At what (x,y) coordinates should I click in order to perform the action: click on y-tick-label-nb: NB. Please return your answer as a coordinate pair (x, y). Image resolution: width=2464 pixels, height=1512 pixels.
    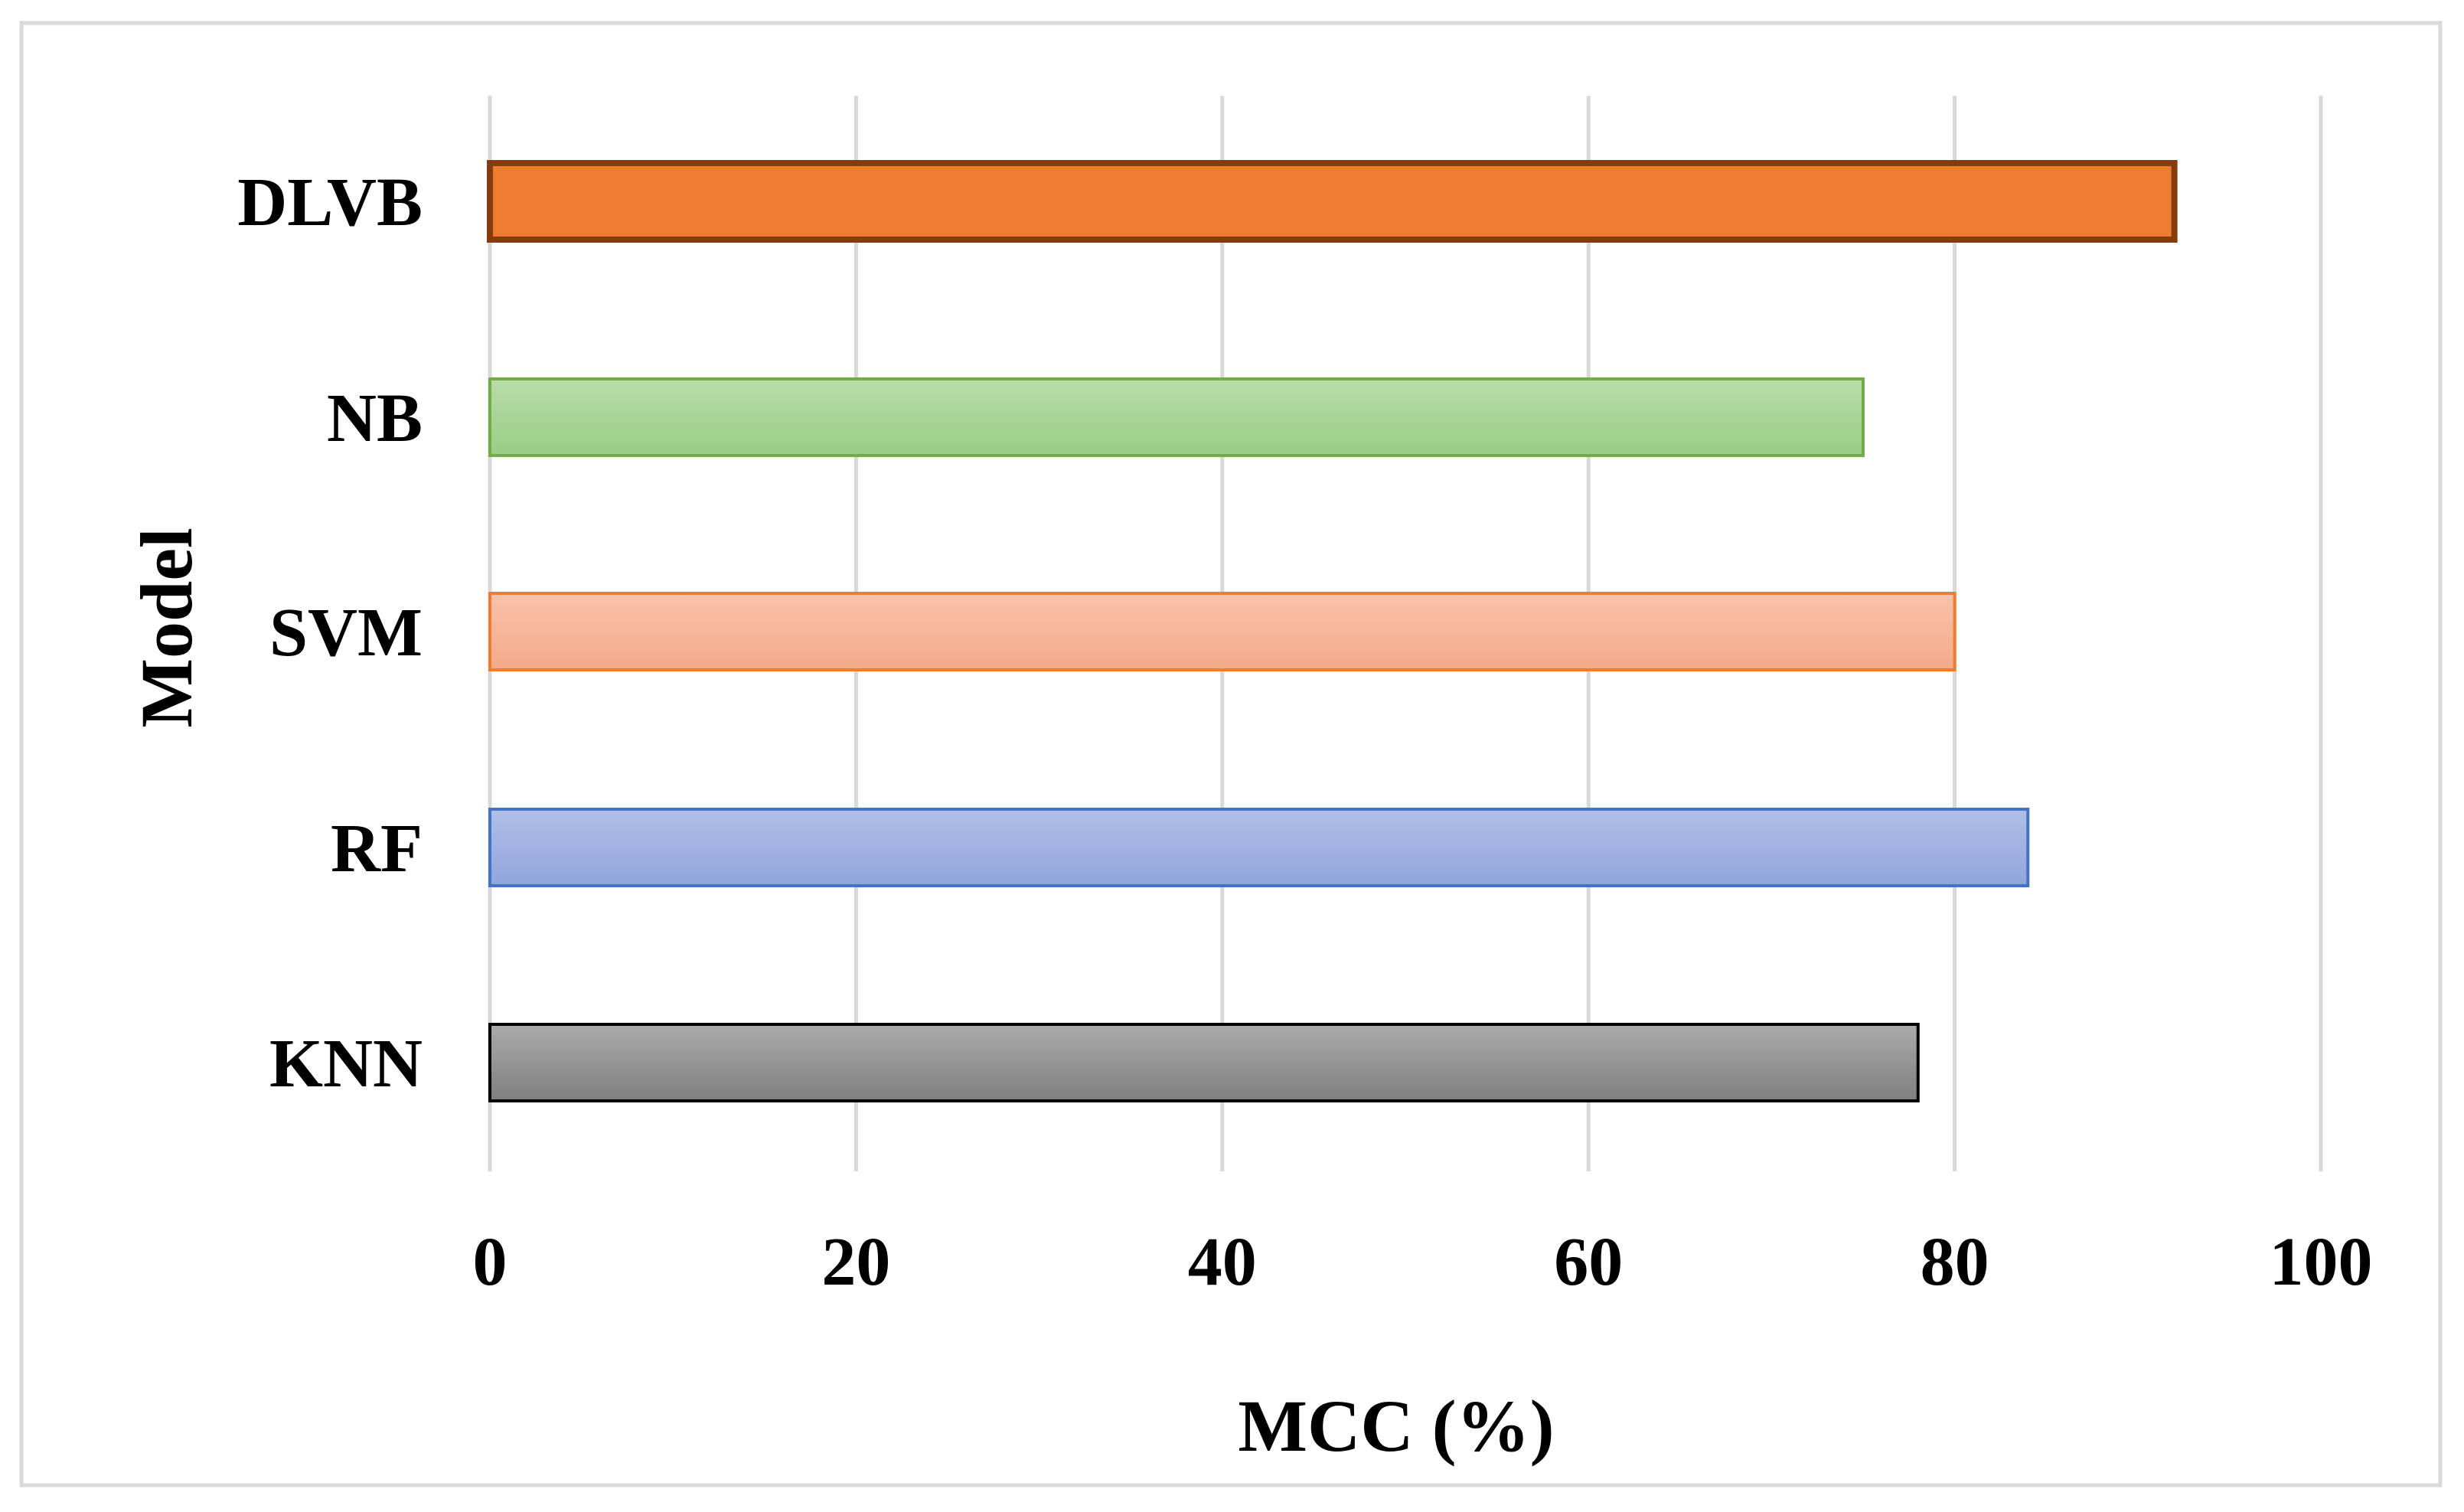
    Looking at the image, I should click on (375, 418).